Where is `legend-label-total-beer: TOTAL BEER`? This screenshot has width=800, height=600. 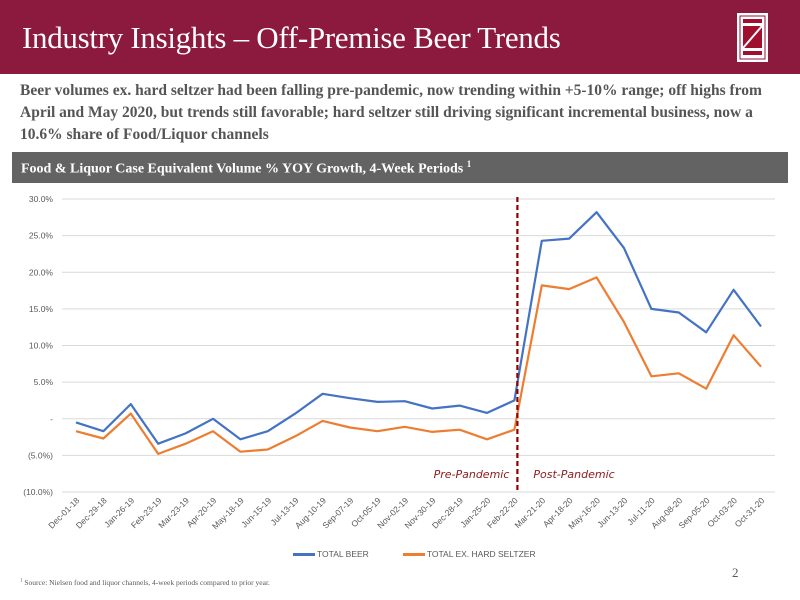 legend-label-total-beer: TOTAL BEER is located at coordinates (343, 554).